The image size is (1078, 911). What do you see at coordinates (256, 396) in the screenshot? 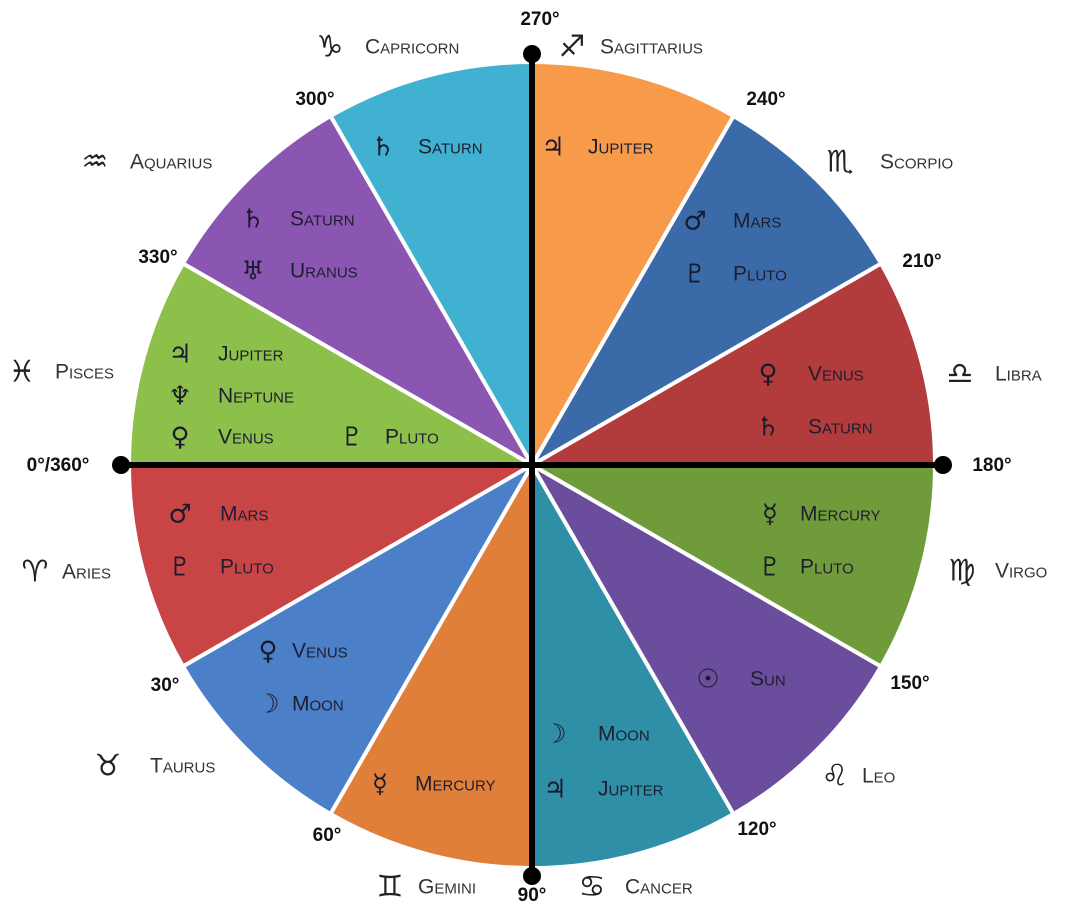
I see `planet-name: Neptune` at bounding box center [256, 396].